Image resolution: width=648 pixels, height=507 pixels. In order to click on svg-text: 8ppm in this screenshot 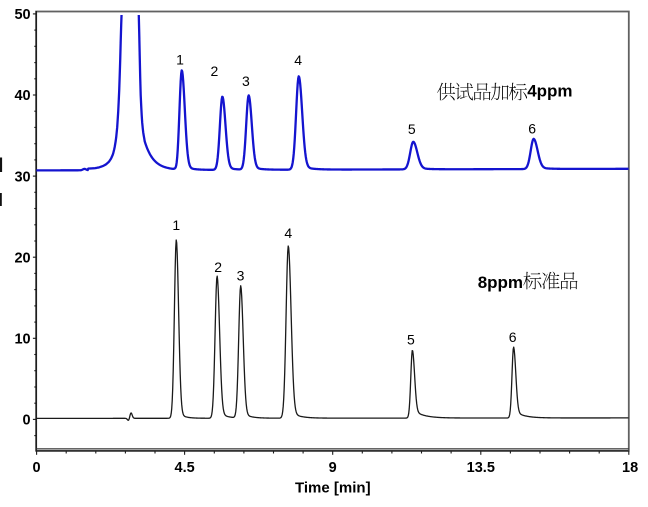, I will do `click(500, 282)`.